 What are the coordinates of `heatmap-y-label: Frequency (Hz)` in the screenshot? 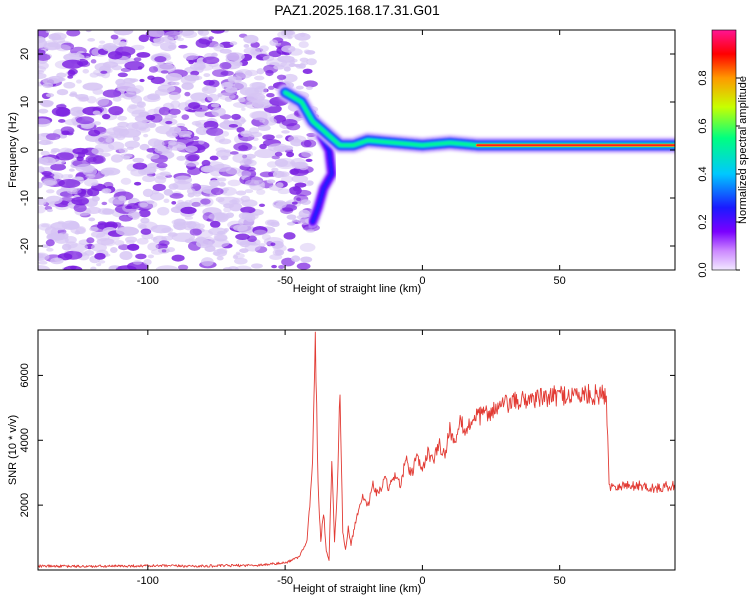 It's located at (13, 150).